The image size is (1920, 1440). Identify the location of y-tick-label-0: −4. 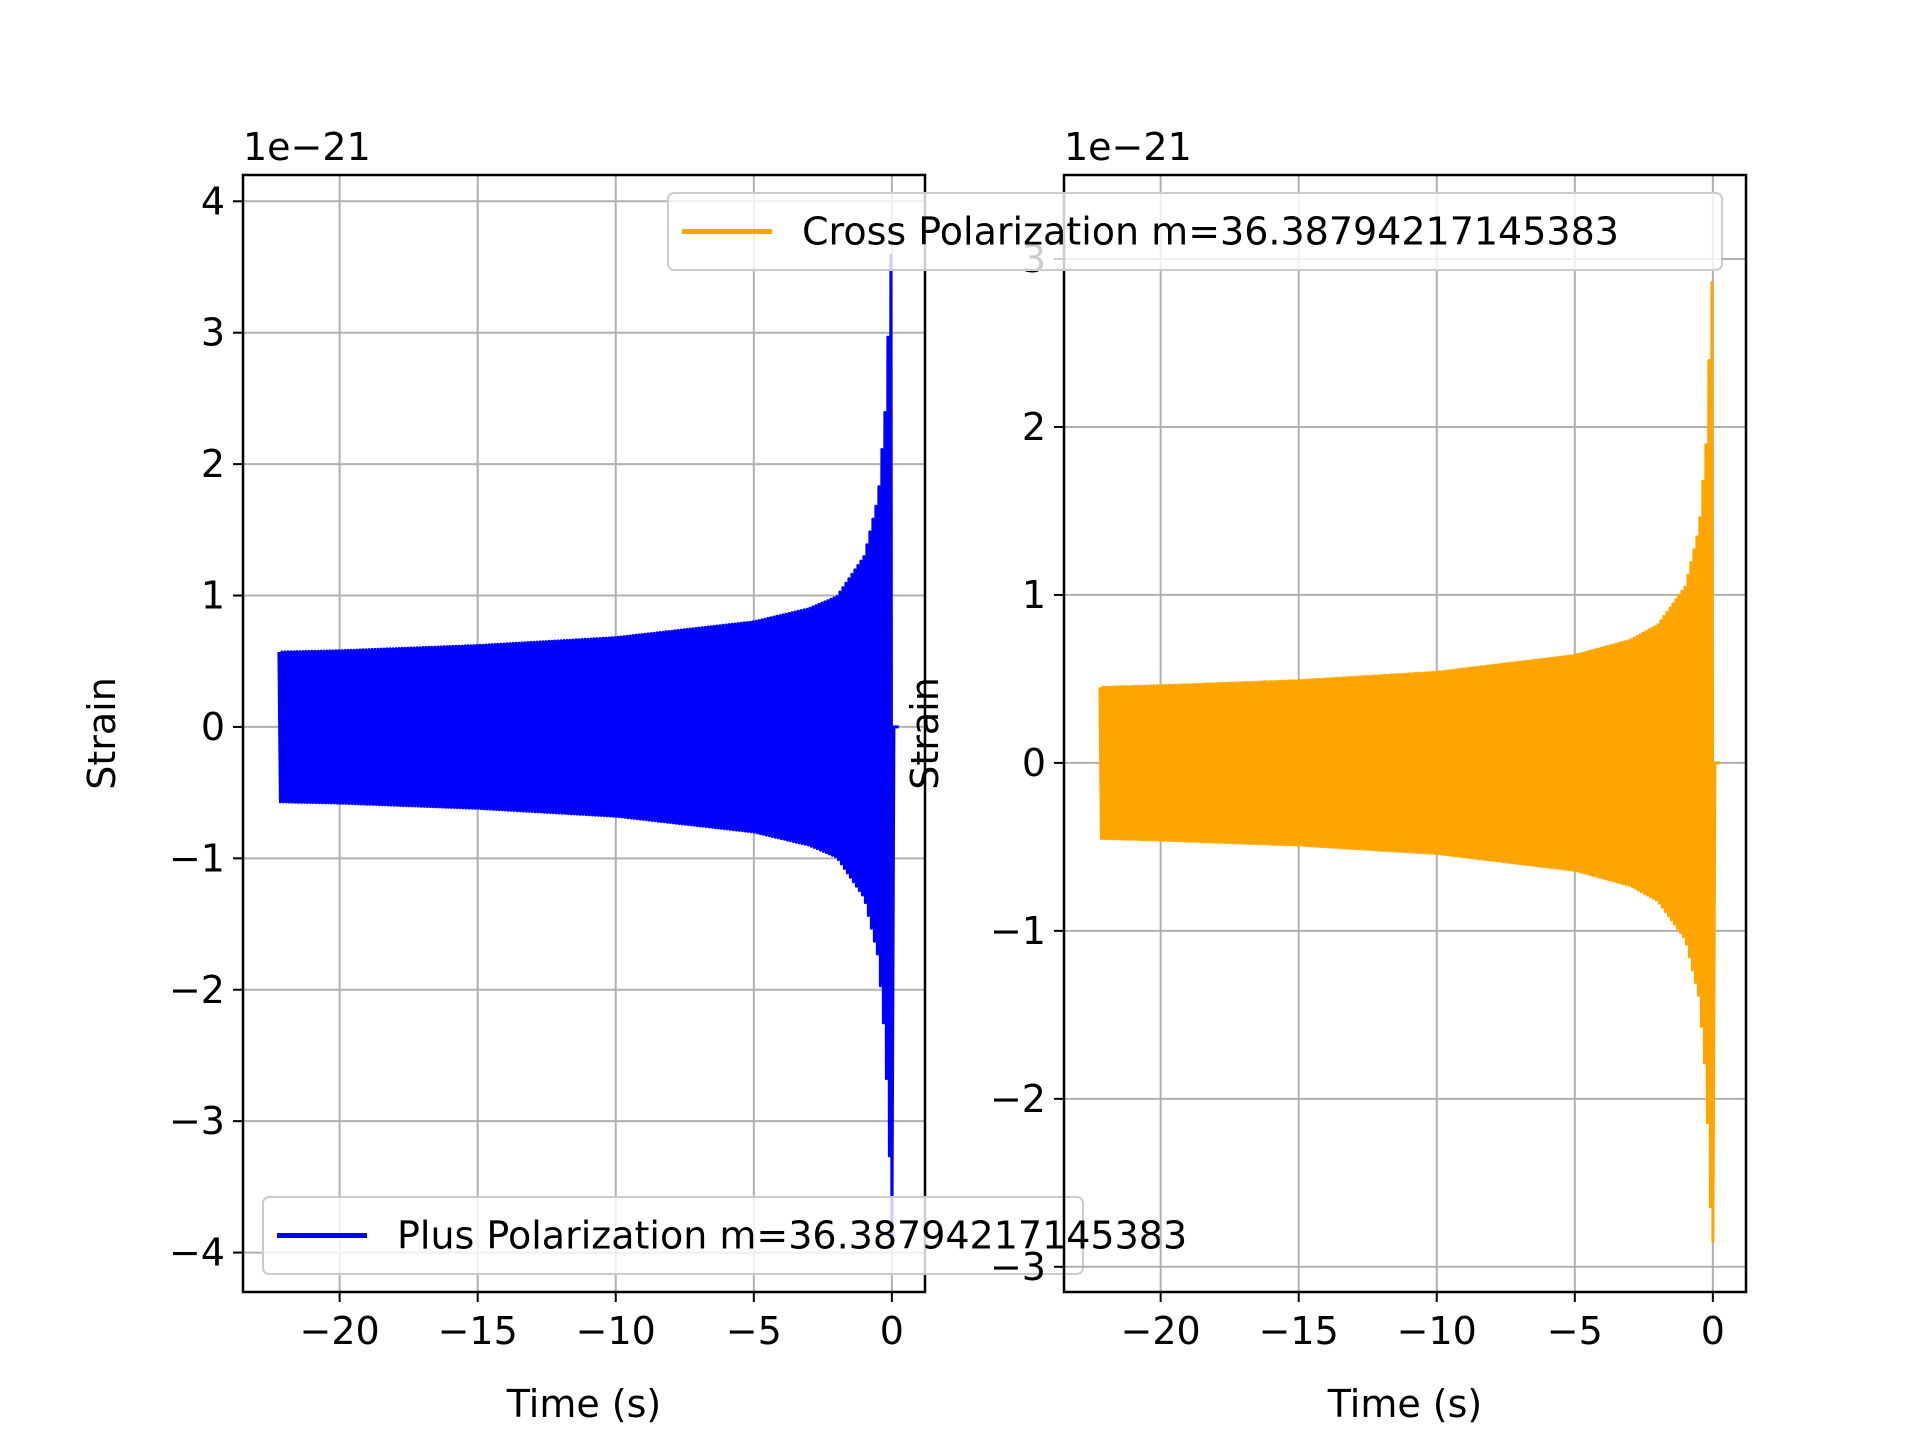
(197, 1253).